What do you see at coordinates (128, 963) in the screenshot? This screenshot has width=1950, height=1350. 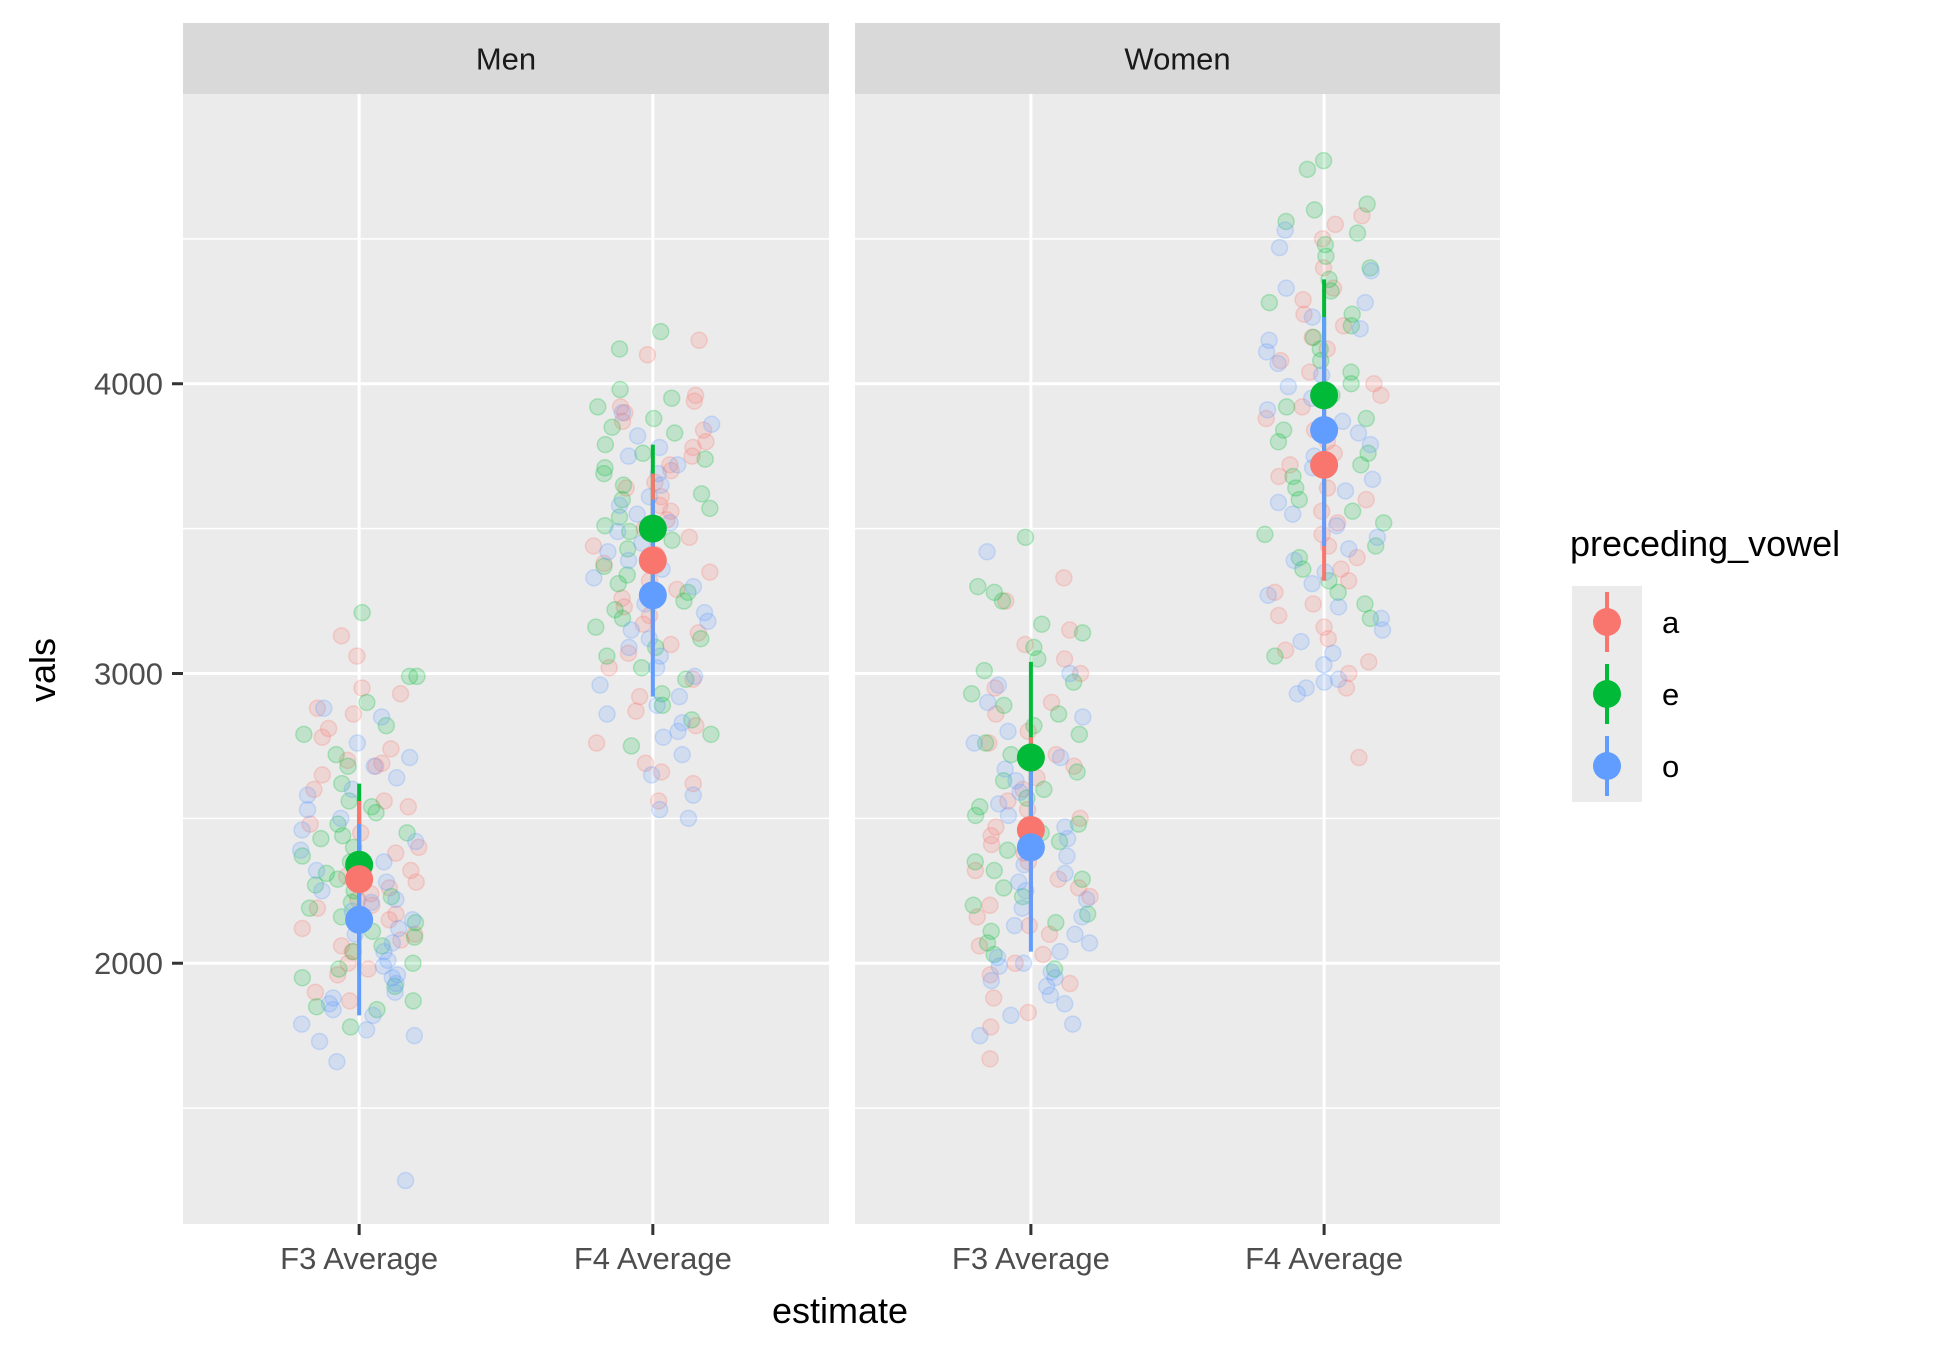 I see `y-tick-label: 2000` at bounding box center [128, 963].